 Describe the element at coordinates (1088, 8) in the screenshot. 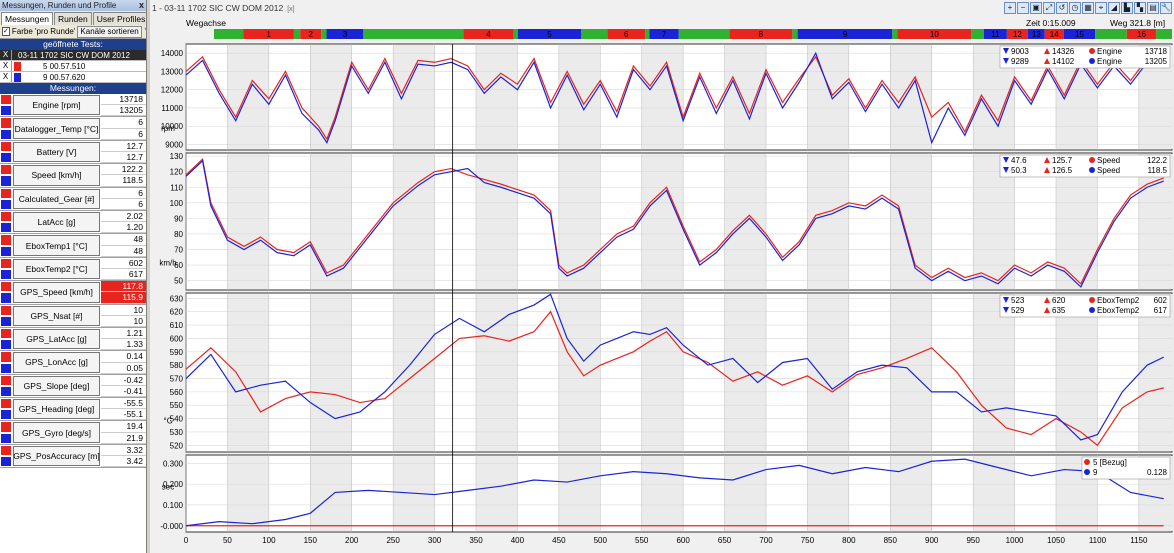

I see `grid-icon: ▦` at that location.